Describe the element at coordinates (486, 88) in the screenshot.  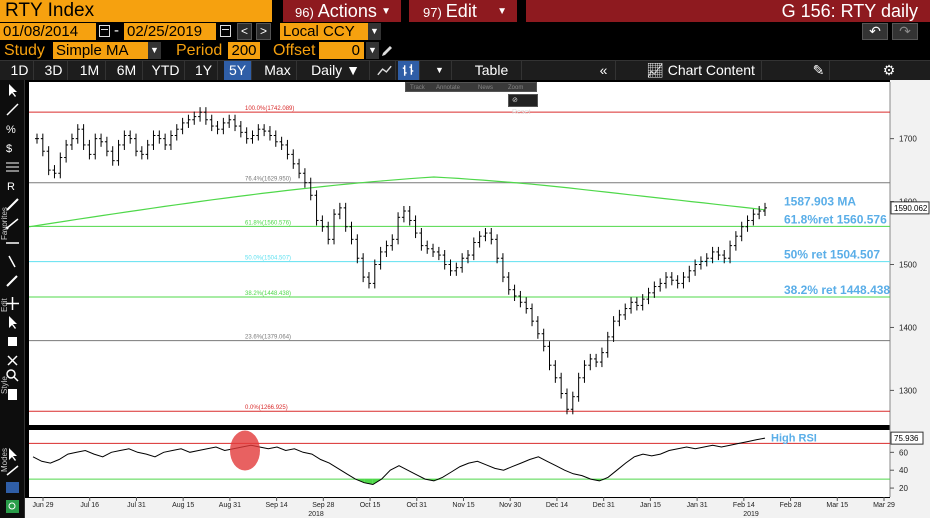
I see `news-mode-button: News` at that location.